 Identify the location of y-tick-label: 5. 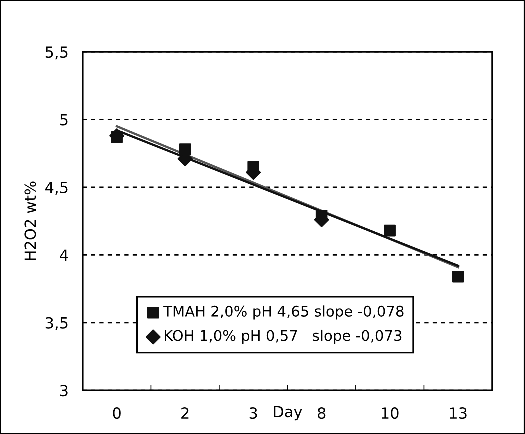
(64, 120).